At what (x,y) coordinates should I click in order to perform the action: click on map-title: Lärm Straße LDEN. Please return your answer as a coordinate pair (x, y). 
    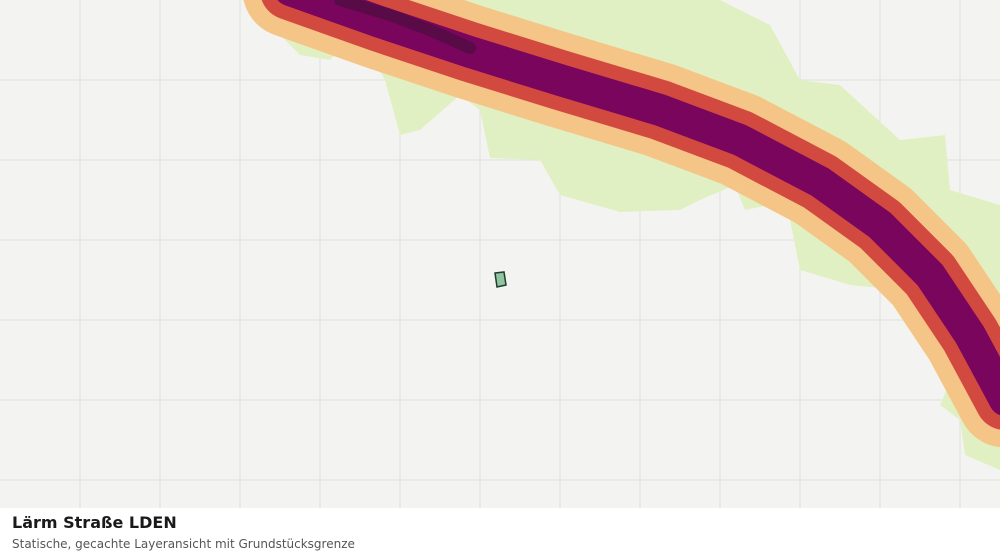
    Looking at the image, I should click on (94, 522).